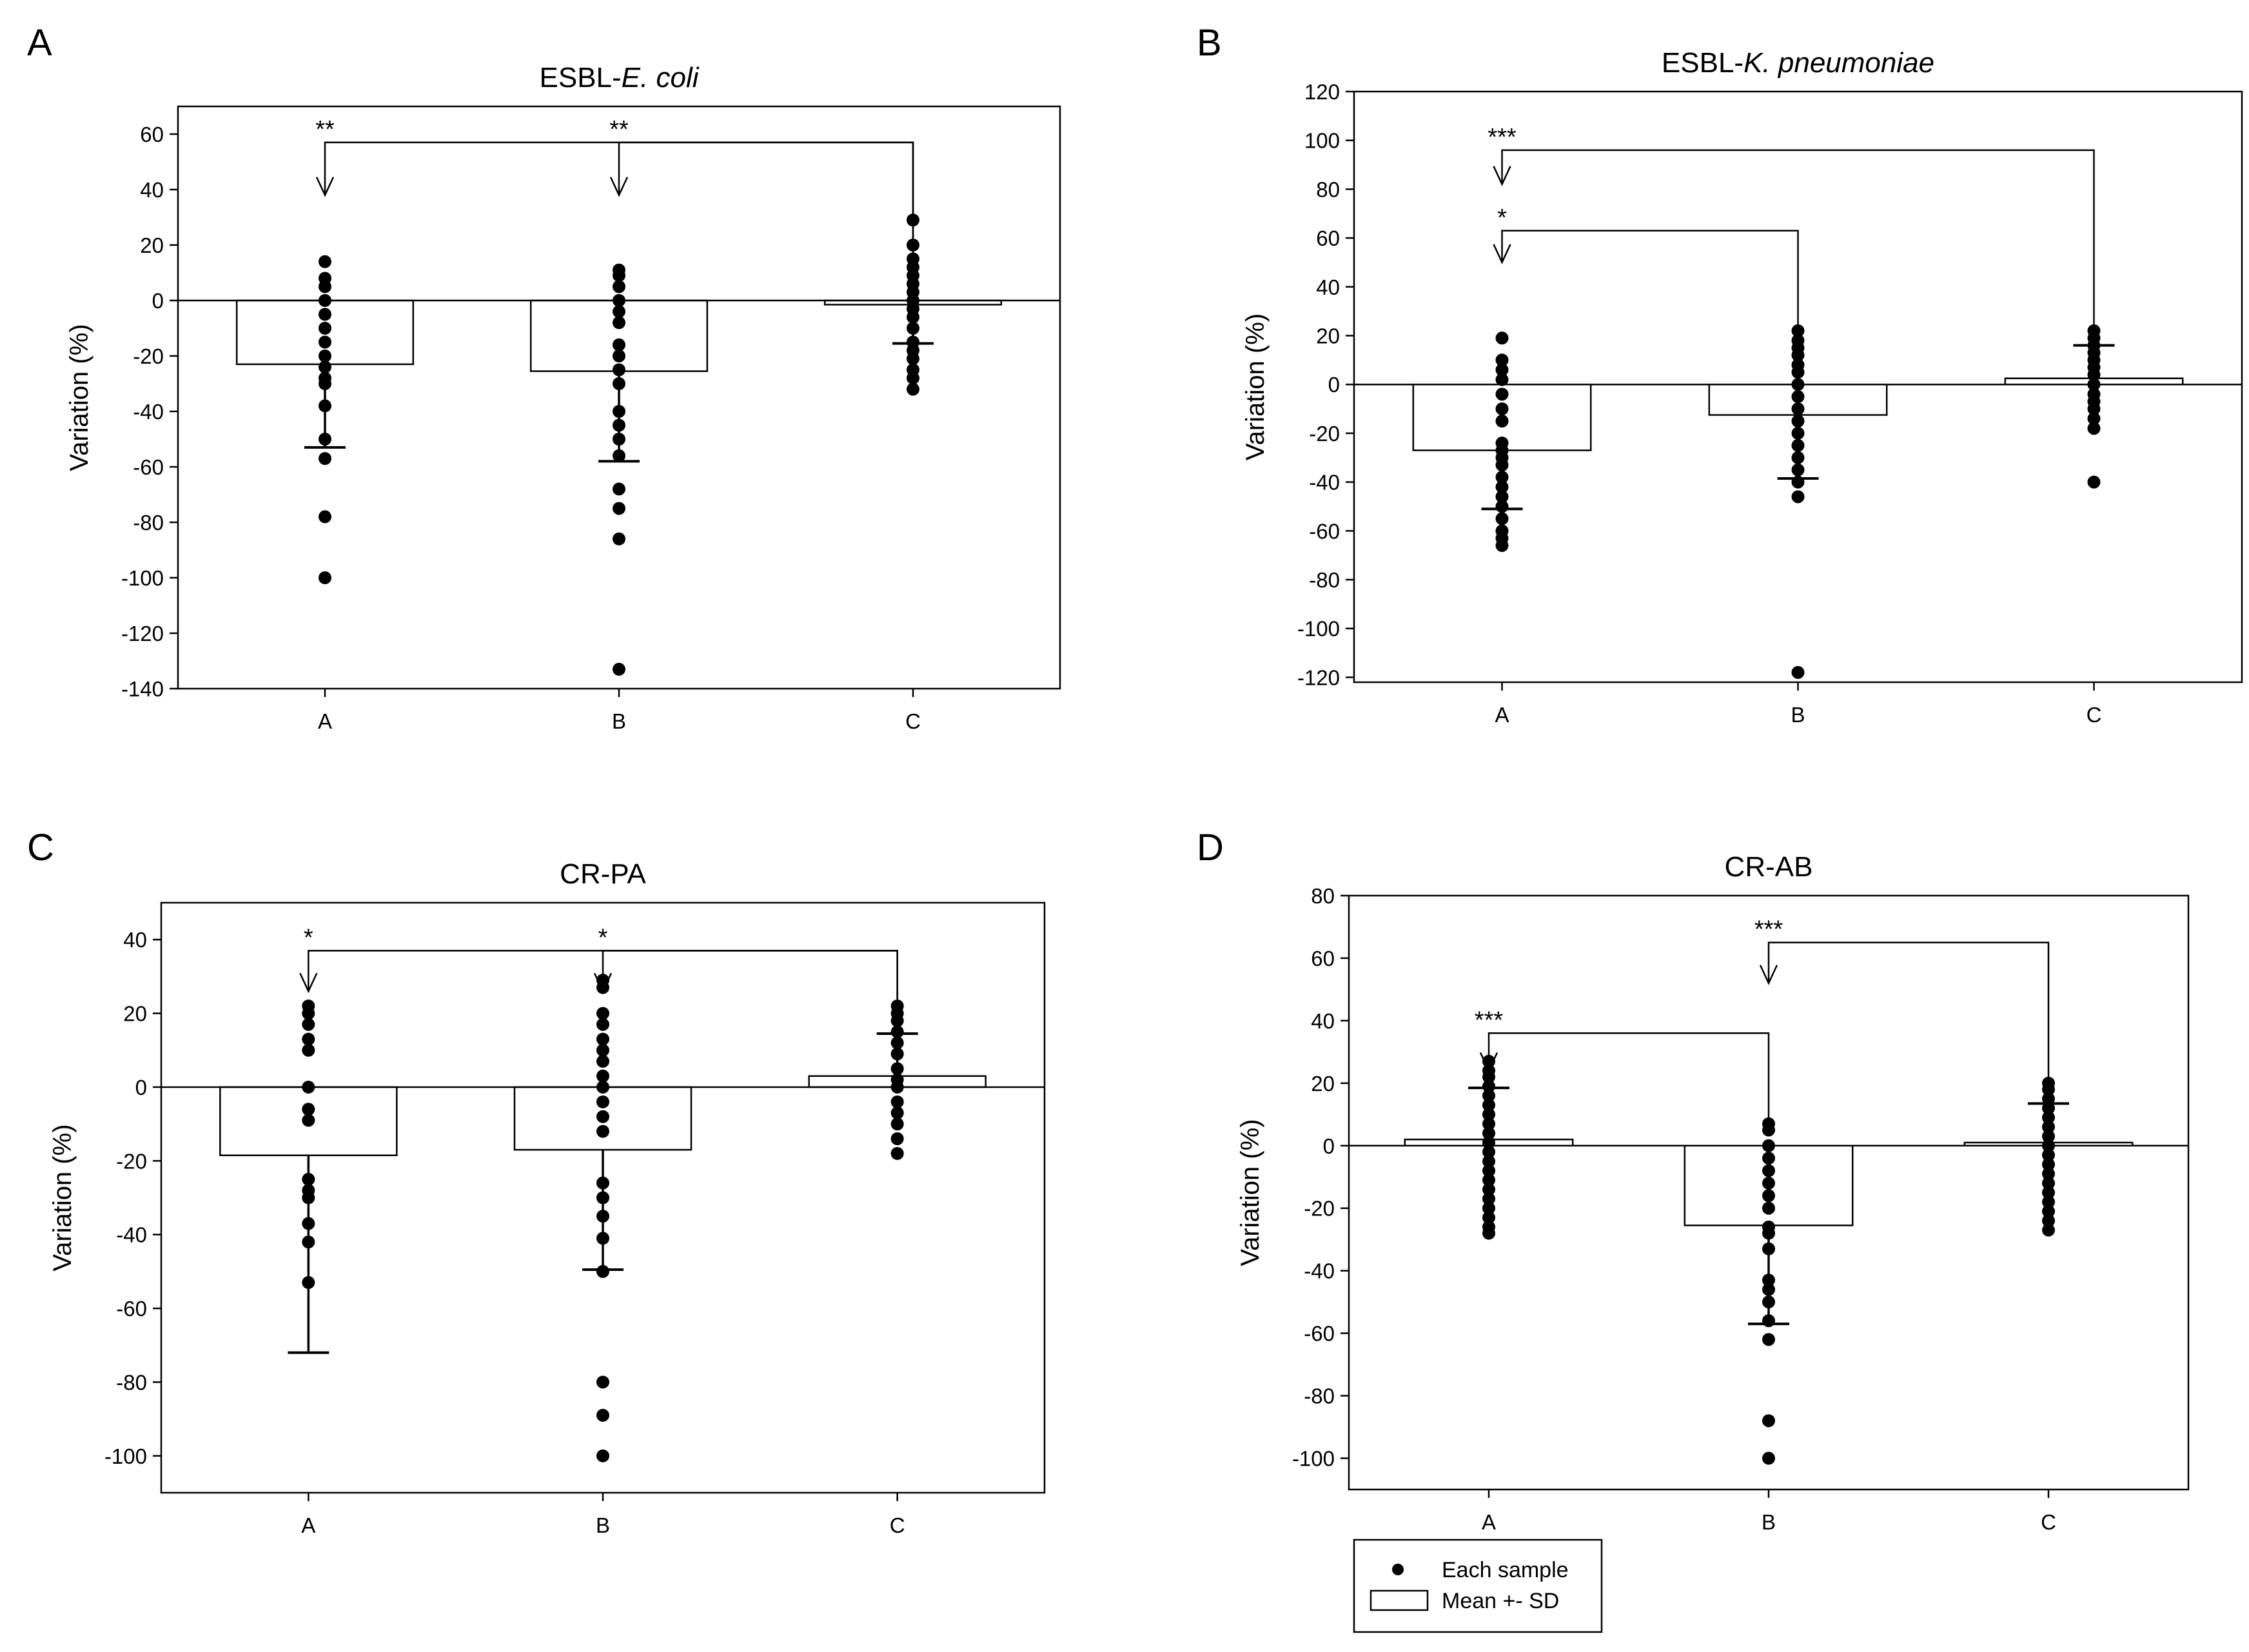 The width and height of the screenshot is (2249, 1652). What do you see at coordinates (135, 1014) in the screenshot?
I see `y-tick-label: 20` at bounding box center [135, 1014].